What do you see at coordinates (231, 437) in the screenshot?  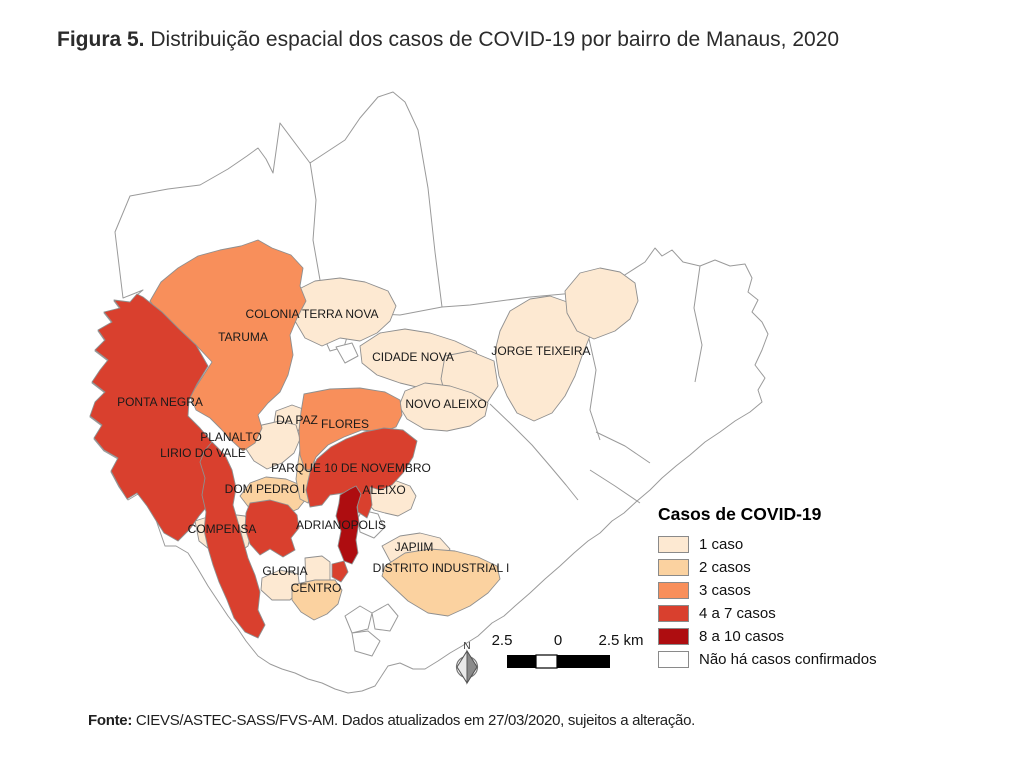 I see `region-label-planalto: PLANALTO` at bounding box center [231, 437].